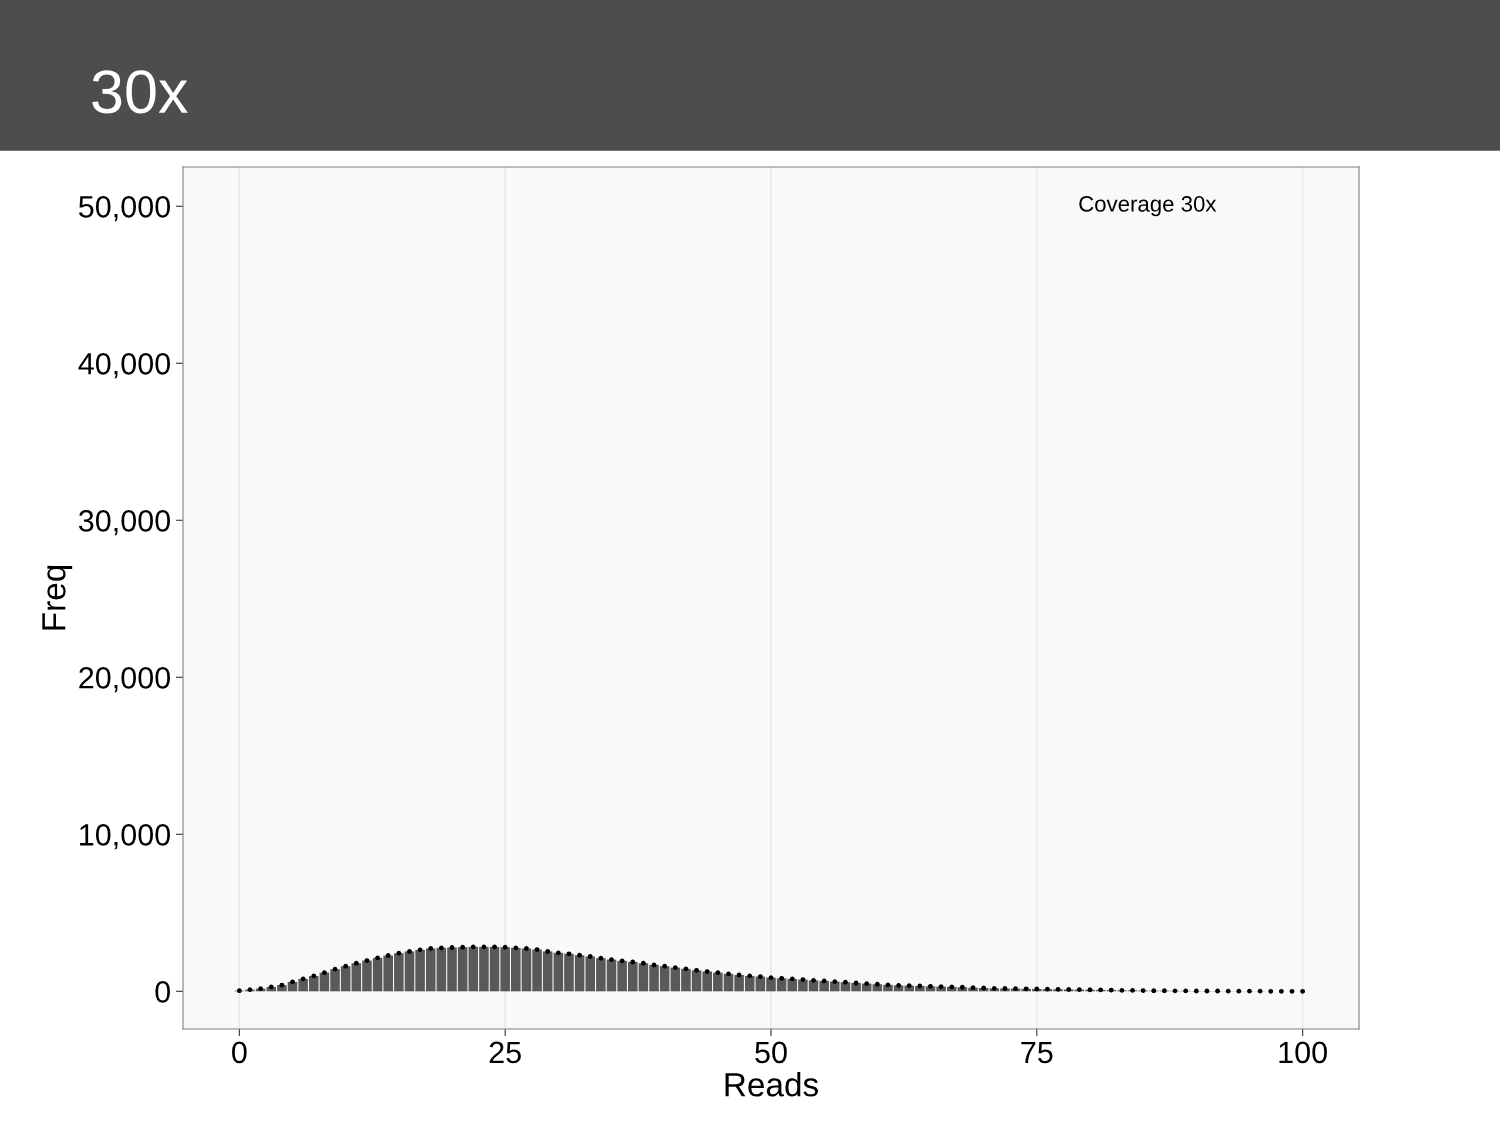 The image size is (1500, 1125). Describe the element at coordinates (124, 523) in the screenshot. I see `y-tick-label: 30,000` at that location.